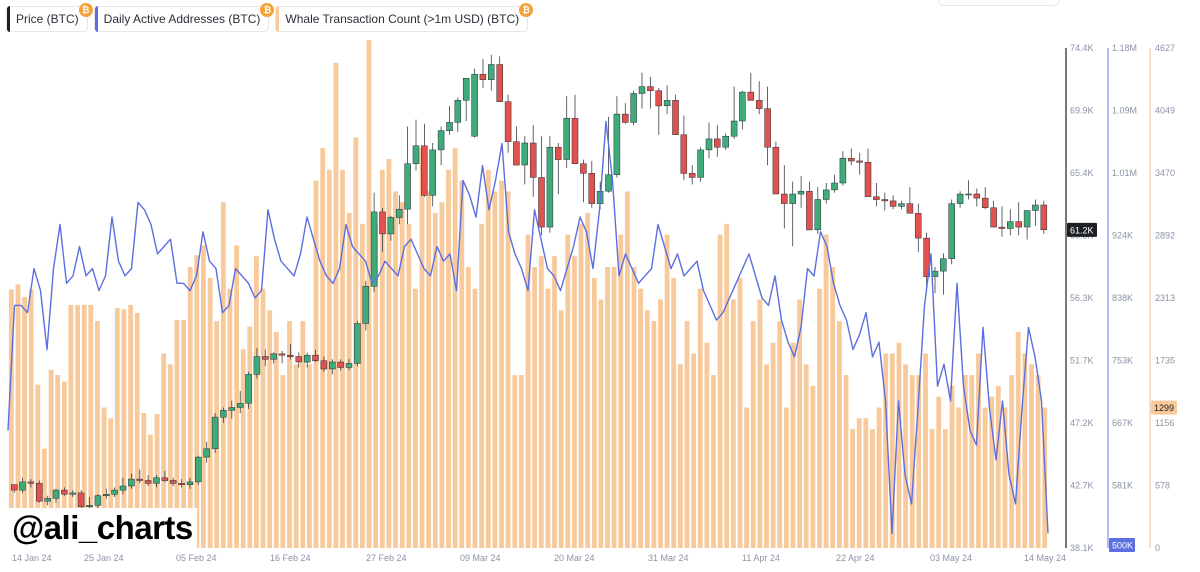  Describe the element at coordinates (1082, 111) in the screenshot. I see `price-tick-label: 69.9K` at that location.